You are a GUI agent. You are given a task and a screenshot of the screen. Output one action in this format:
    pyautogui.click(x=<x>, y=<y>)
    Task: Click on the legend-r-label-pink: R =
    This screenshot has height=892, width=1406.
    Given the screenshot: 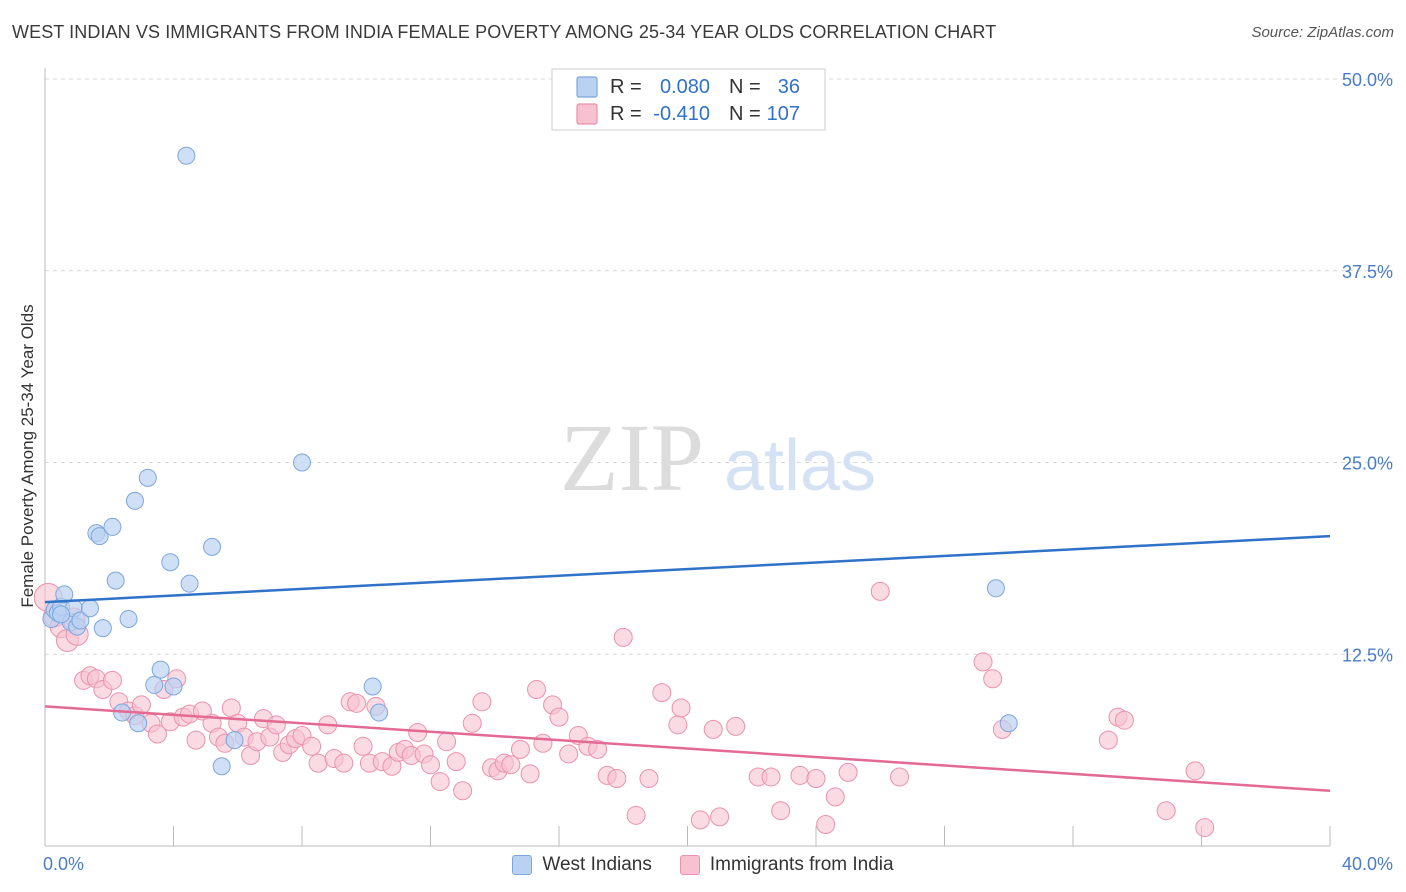 What is the action you would take?
    pyautogui.click(x=626, y=114)
    